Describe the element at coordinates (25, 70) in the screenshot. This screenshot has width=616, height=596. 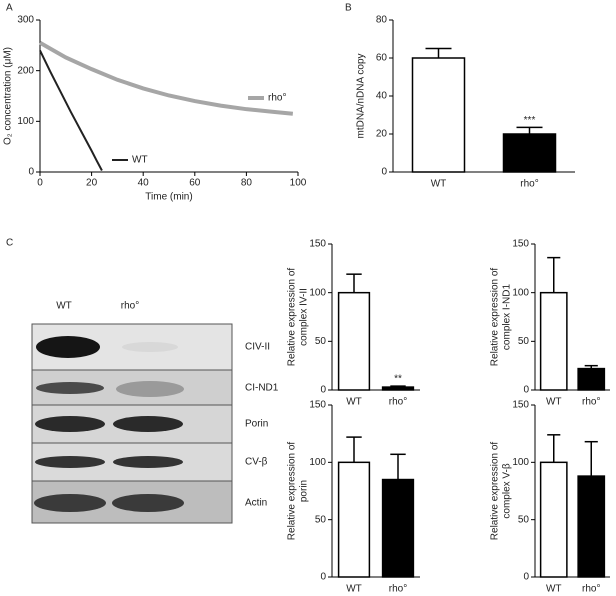
I see `y-tick-label: 200` at that location.